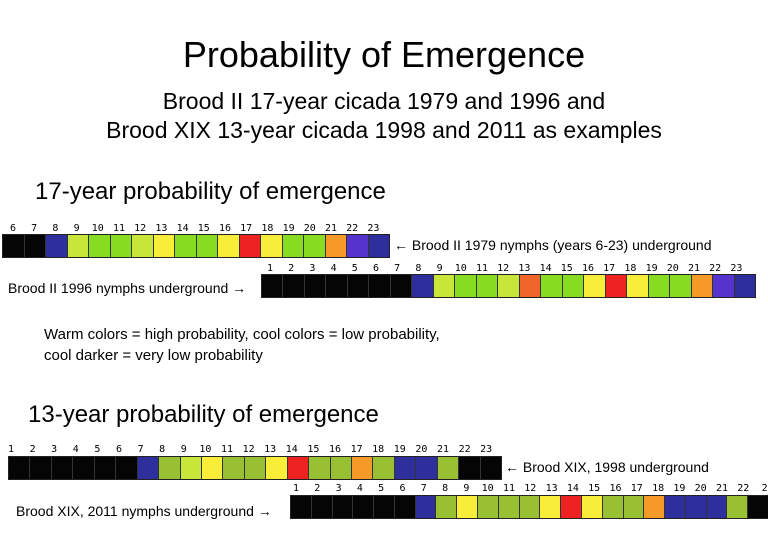  I want to click on section-13-heading: 13-year probability of emergence, so click(203, 414).